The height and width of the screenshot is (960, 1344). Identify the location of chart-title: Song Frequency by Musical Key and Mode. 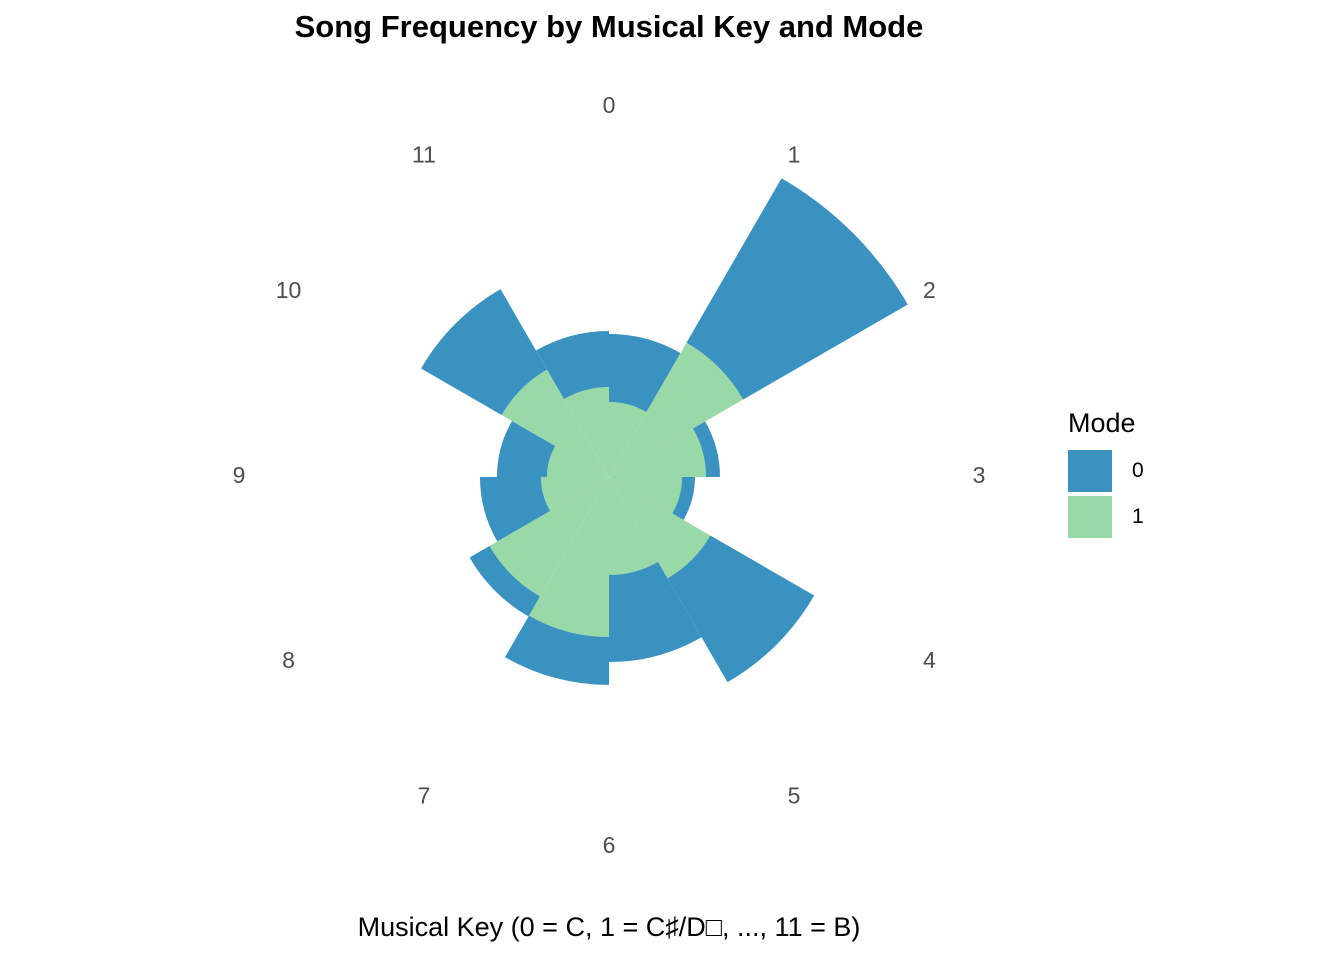
(609, 26).